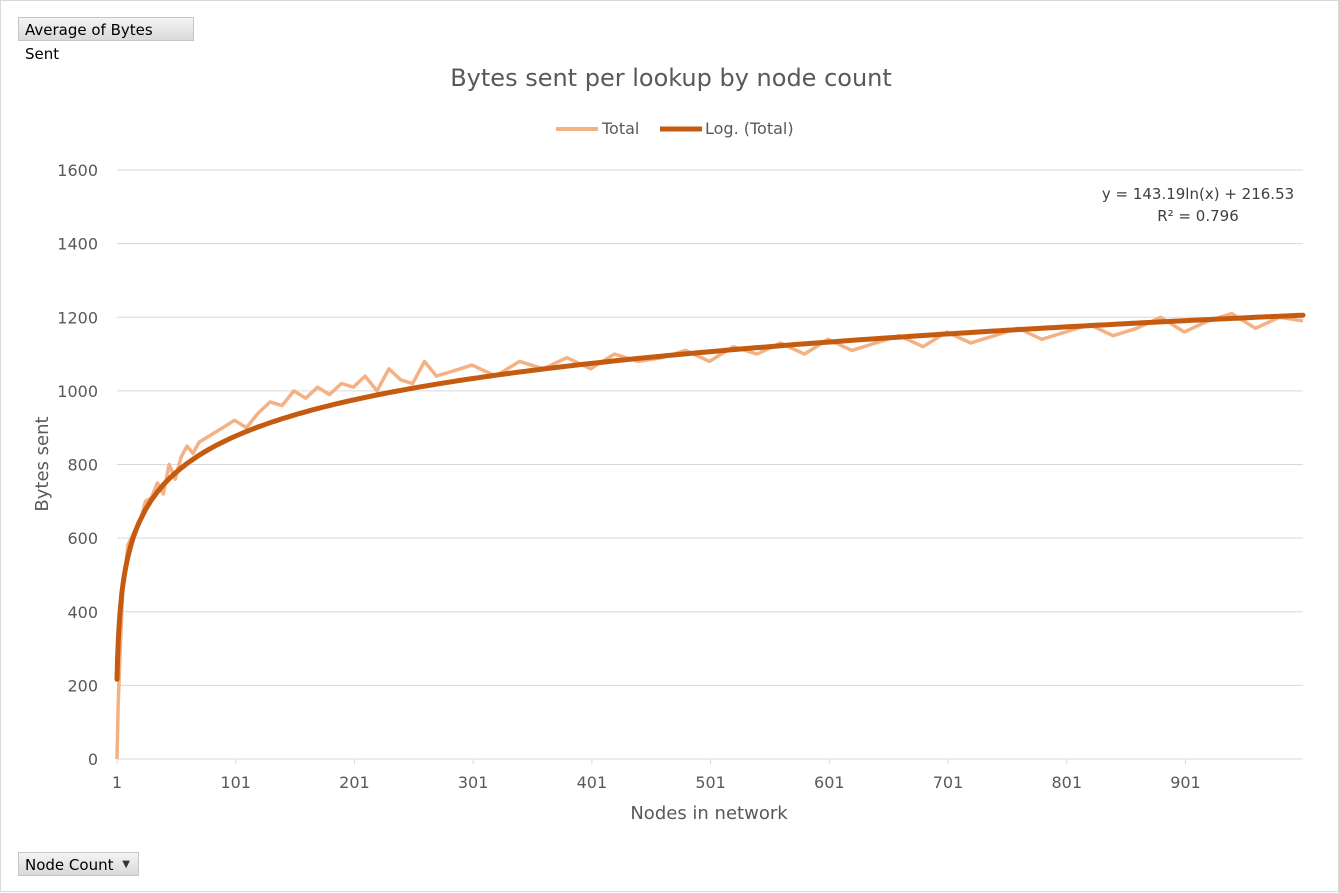 The image size is (1339, 893). What do you see at coordinates (710, 782) in the screenshot?
I see `x-tick-label: 501` at bounding box center [710, 782].